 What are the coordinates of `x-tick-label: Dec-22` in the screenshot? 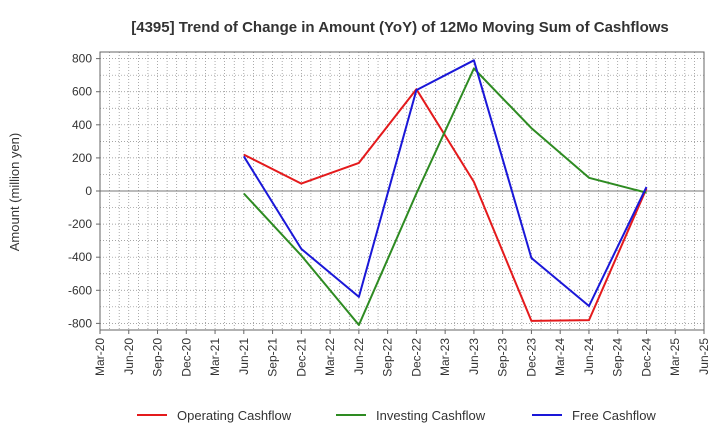 It's located at (416, 357).